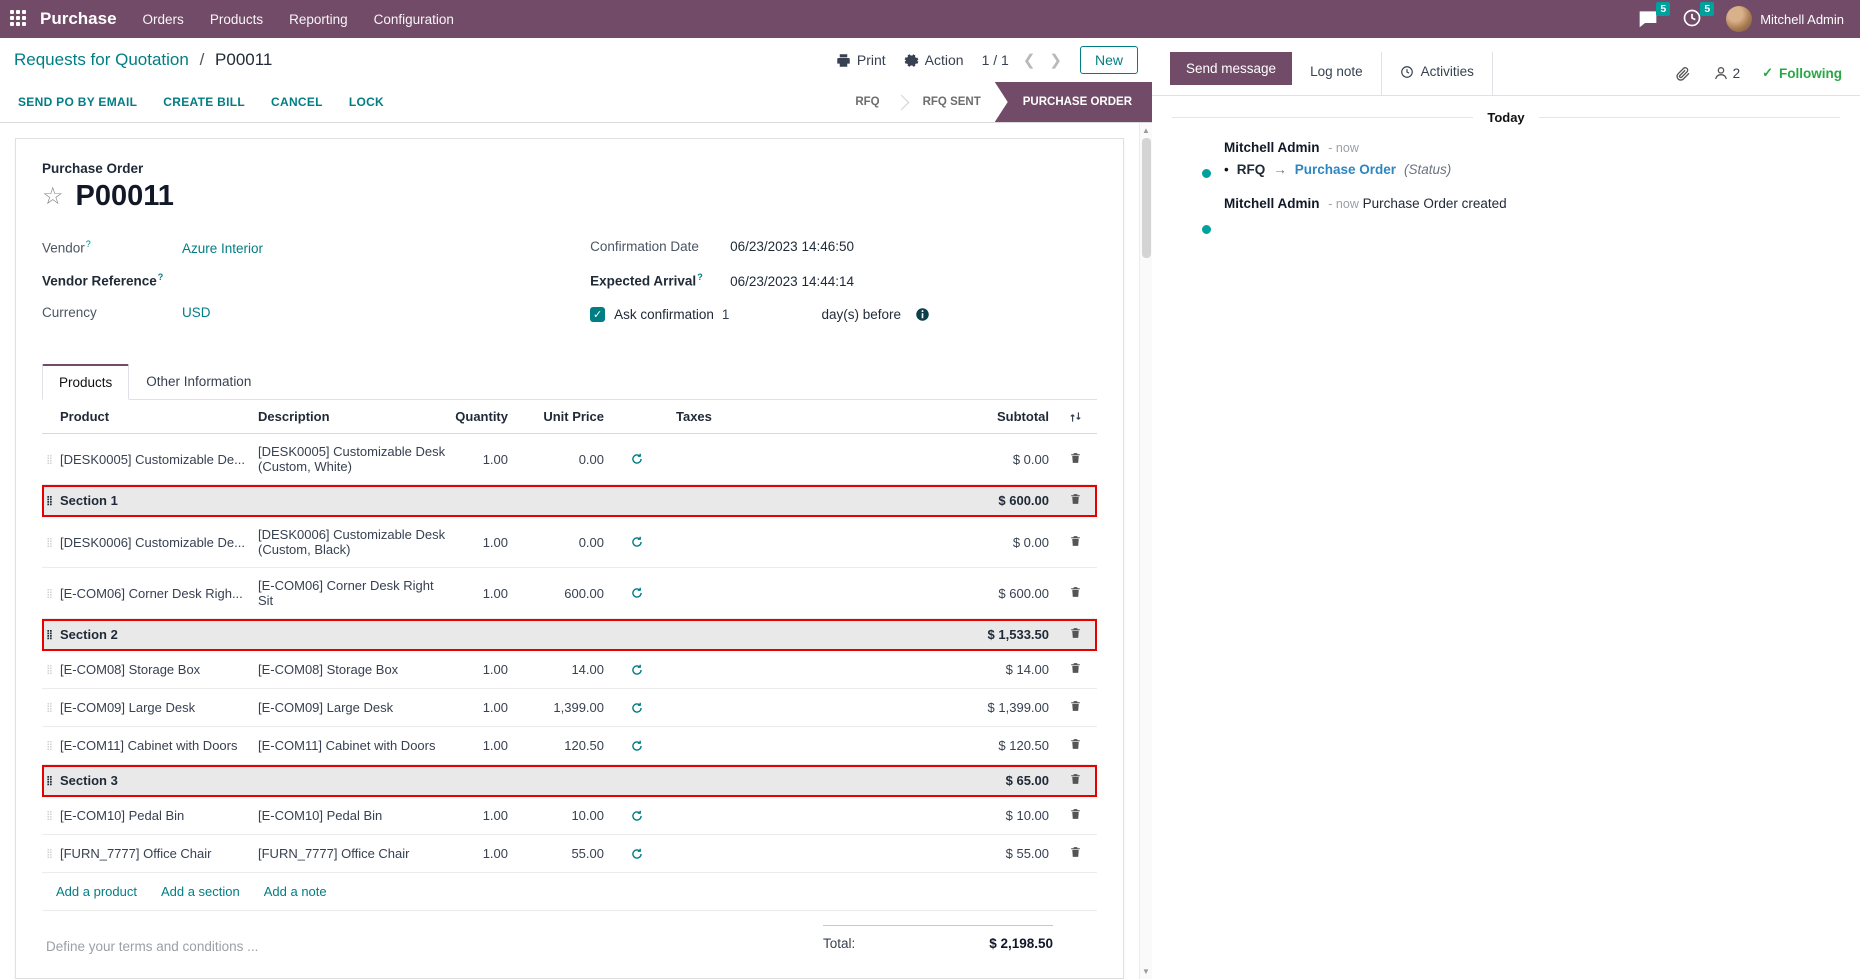  I want to click on tab-products: Products, so click(86, 382).